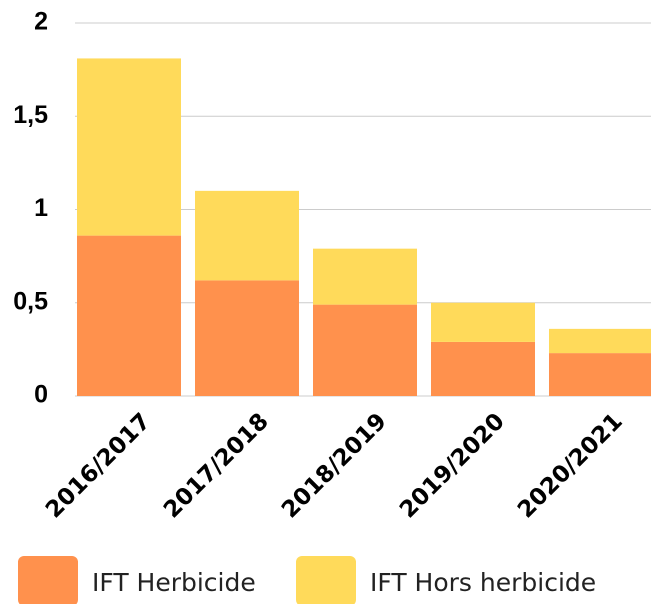  Describe the element at coordinates (41, 22) in the screenshot. I see `y-tick-label: 2` at that location.